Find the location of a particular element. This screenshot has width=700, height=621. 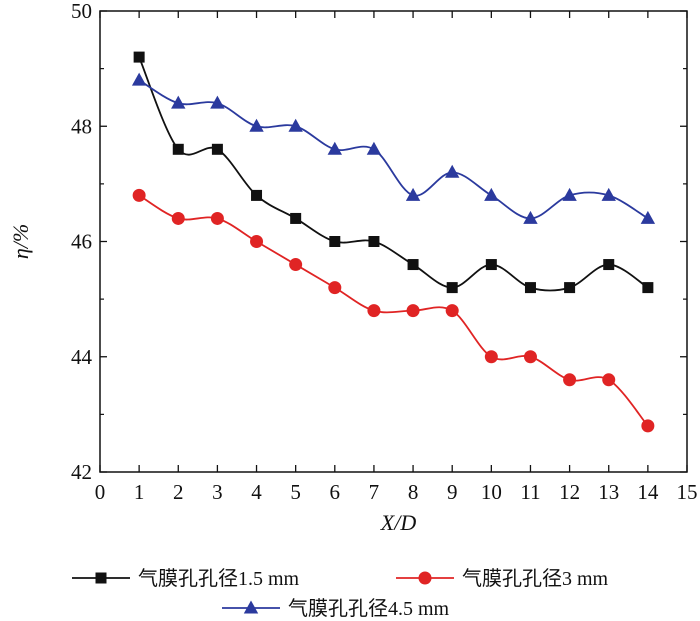

y-tick-label: 44 is located at coordinates (82, 357).